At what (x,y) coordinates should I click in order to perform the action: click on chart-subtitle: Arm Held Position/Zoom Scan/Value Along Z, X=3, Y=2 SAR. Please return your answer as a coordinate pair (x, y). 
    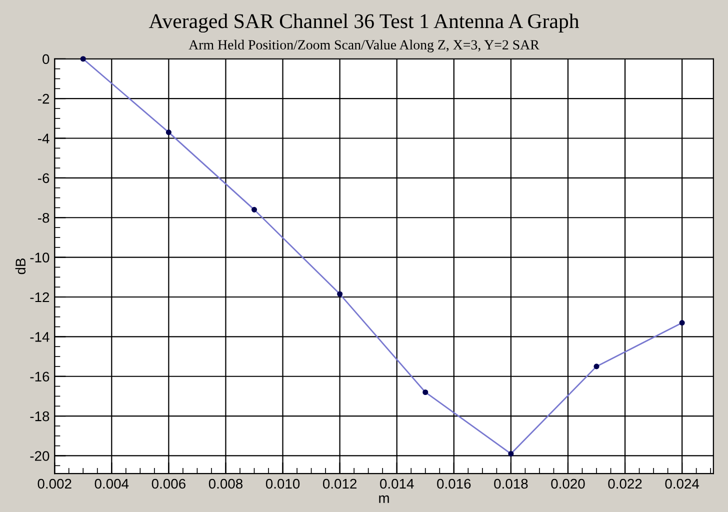
    Looking at the image, I should click on (364, 46).